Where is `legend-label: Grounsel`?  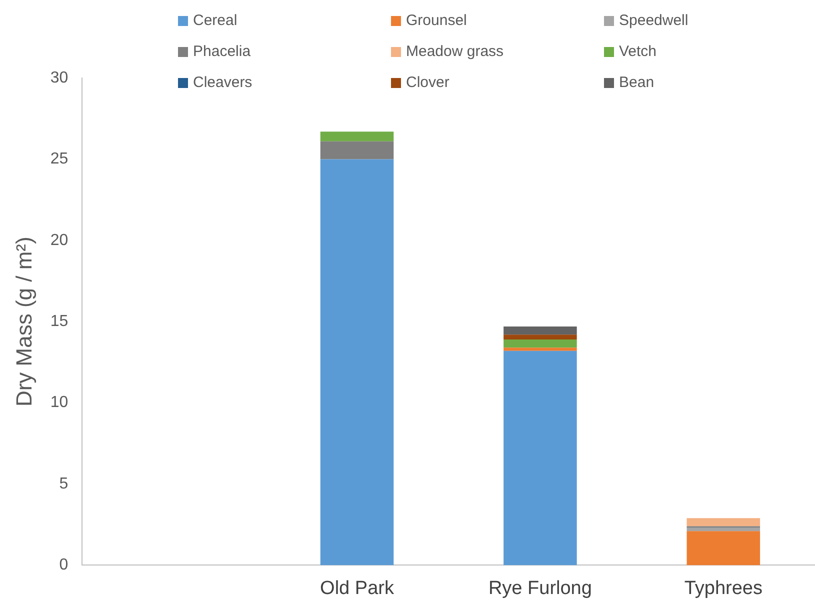
legend-label: Grounsel is located at coordinates (436, 20).